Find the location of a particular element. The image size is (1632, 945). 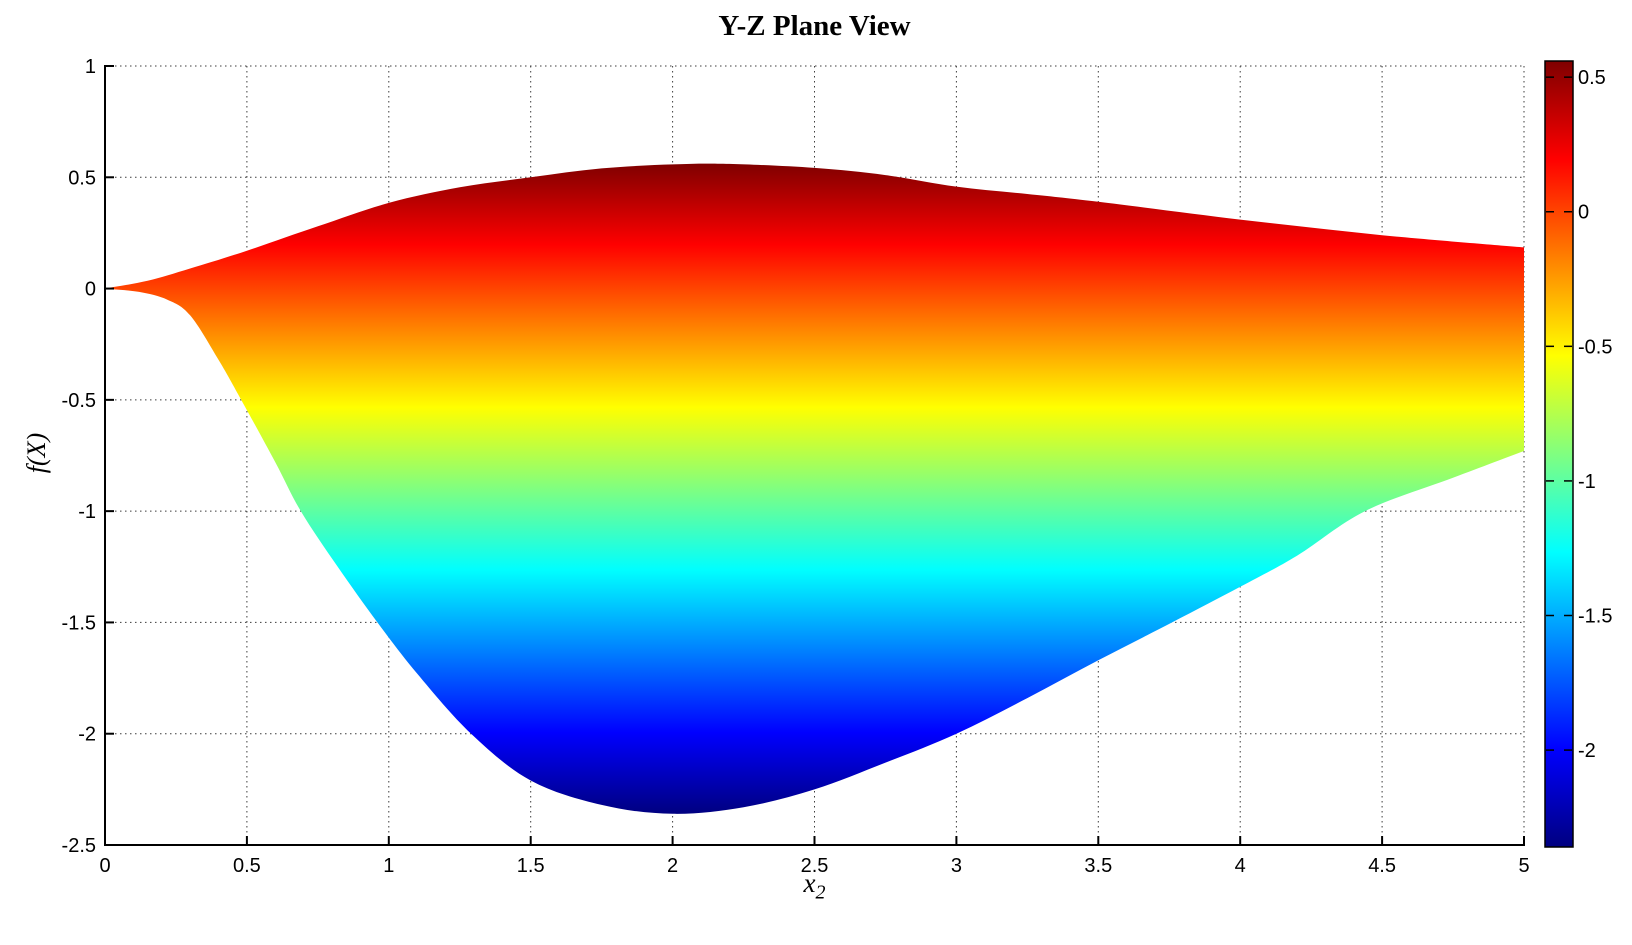

colorbar-tick-label: -0.5 is located at coordinates (1595, 347).